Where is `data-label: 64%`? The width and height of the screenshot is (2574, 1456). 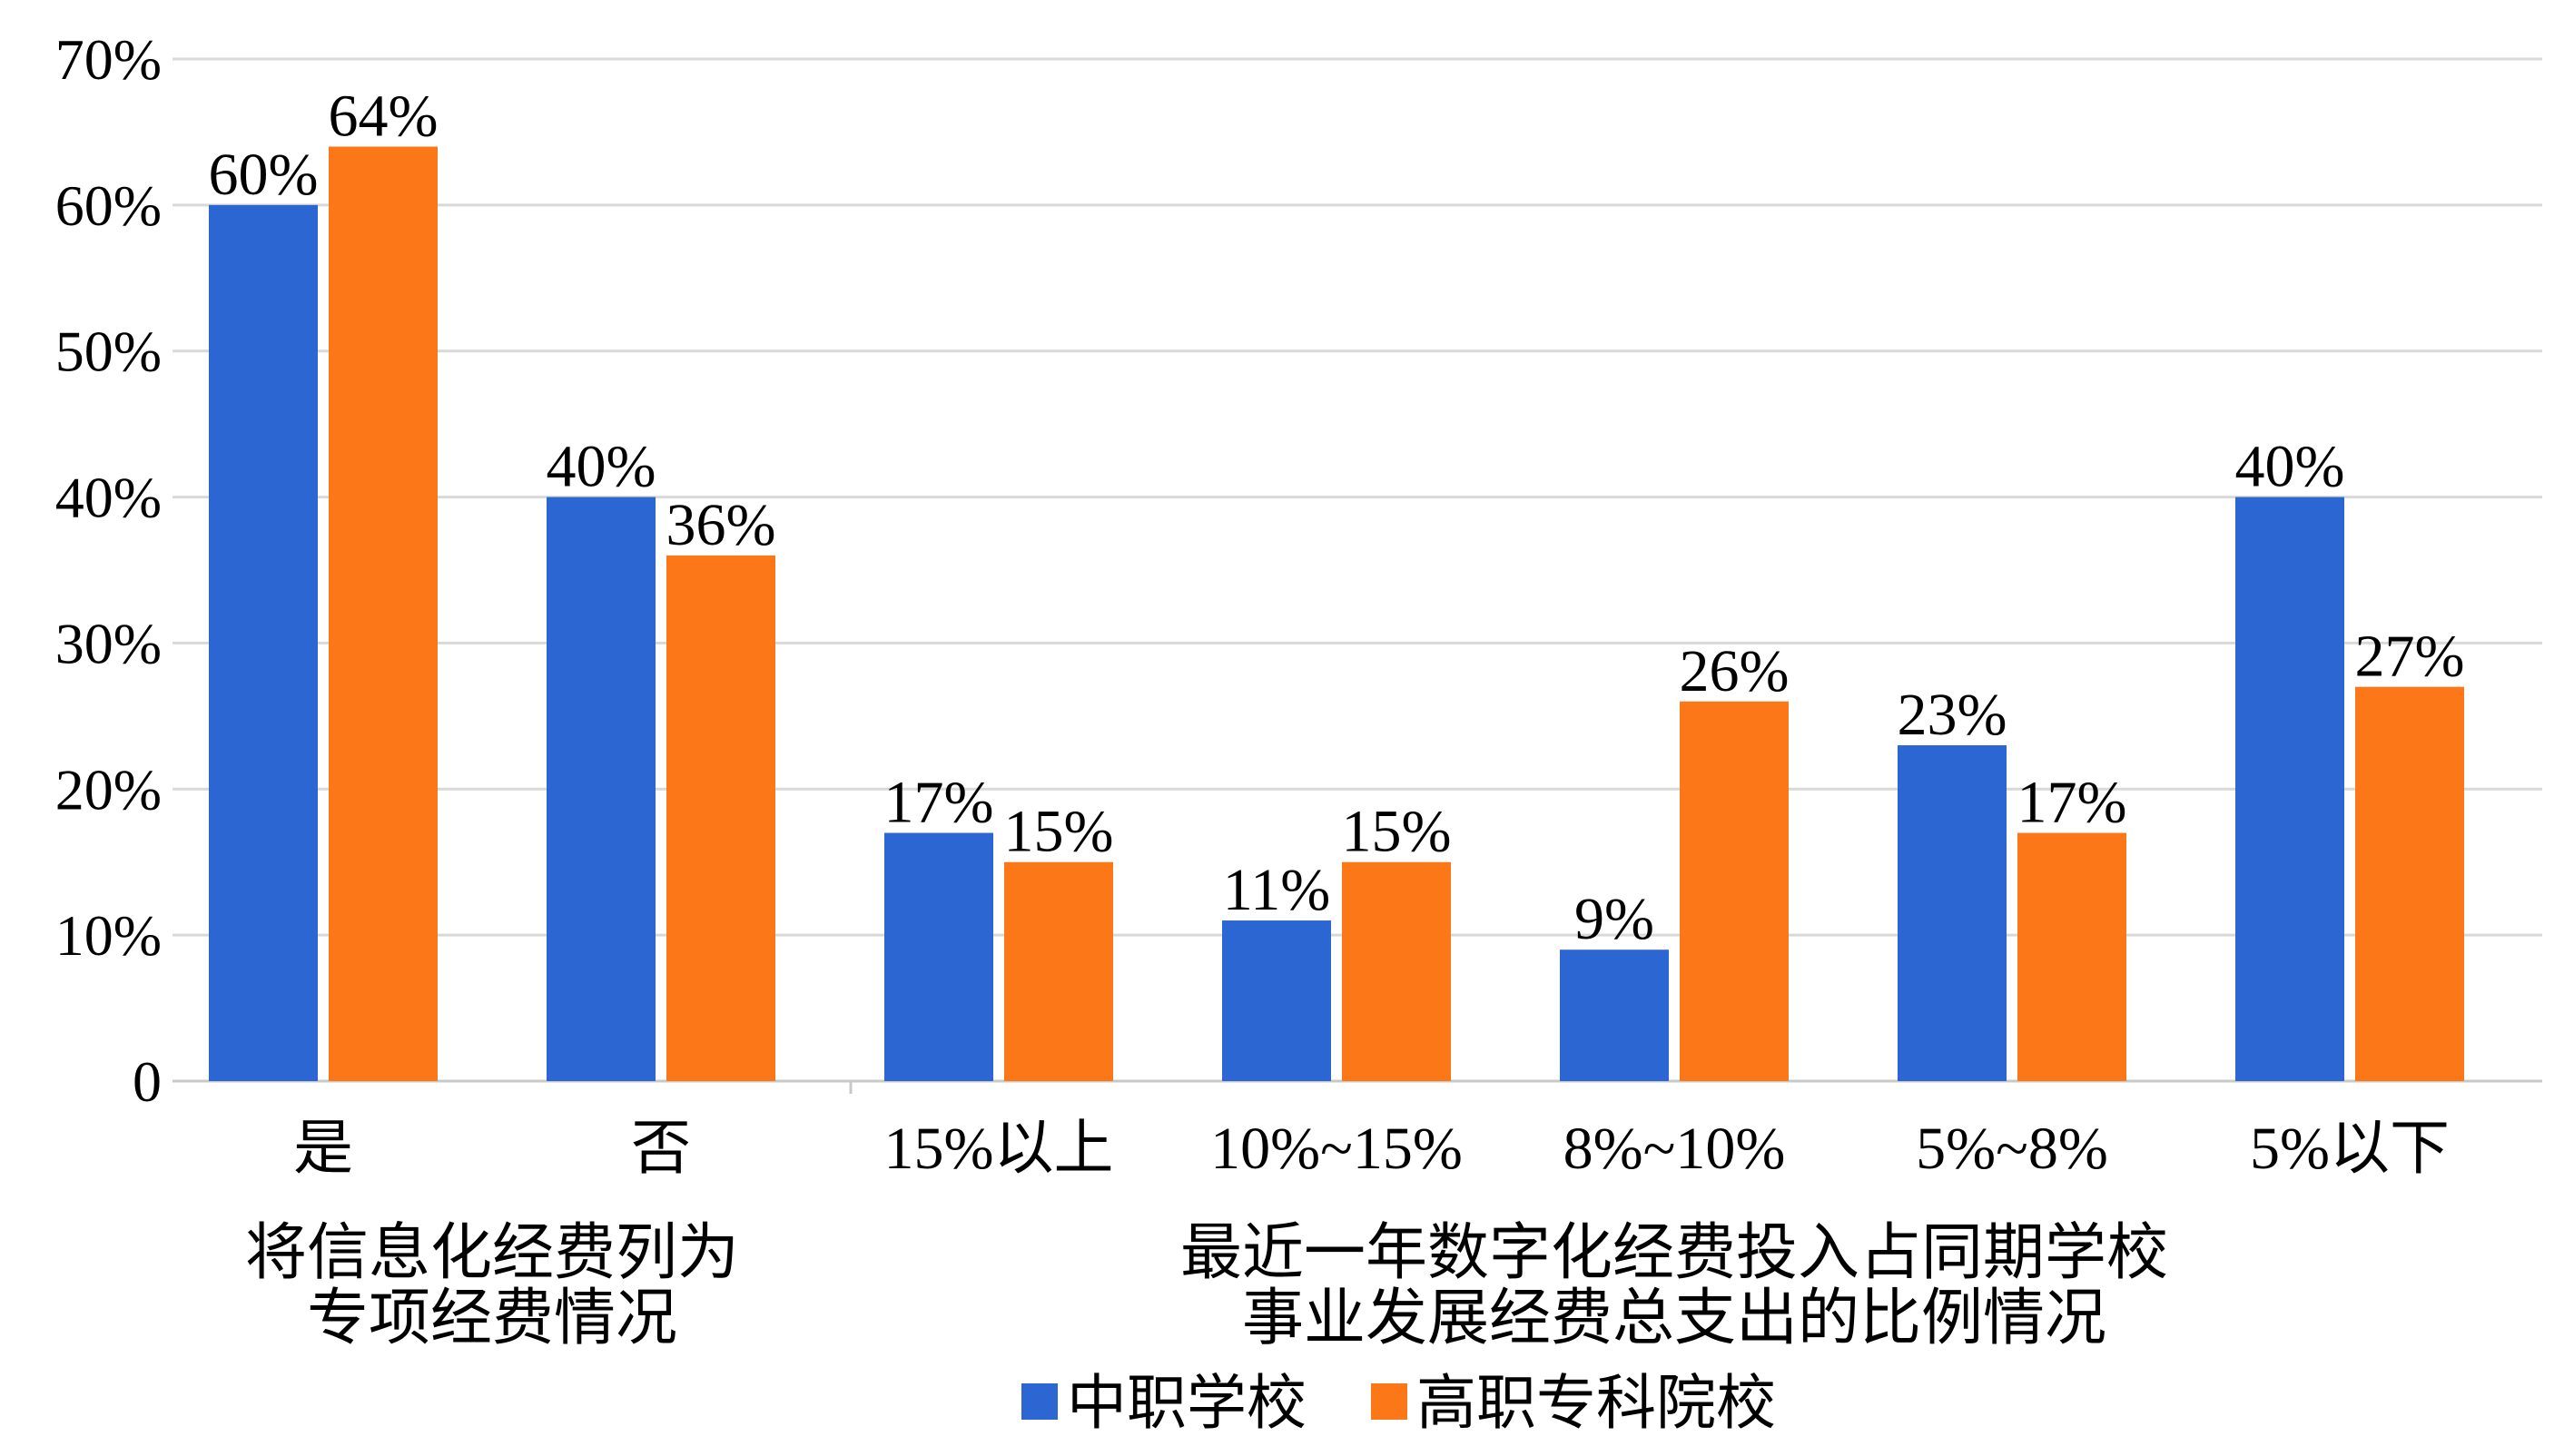 data-label: 64% is located at coordinates (384, 117).